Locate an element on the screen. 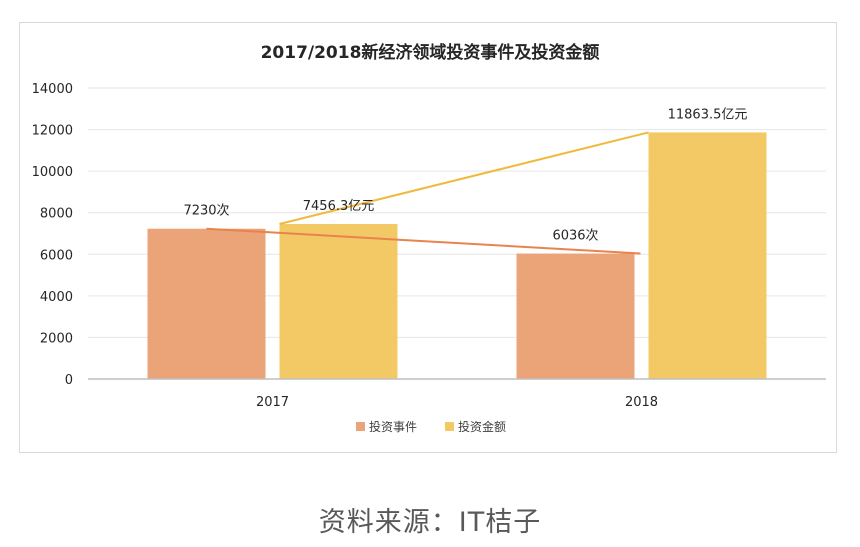 The height and width of the screenshot is (547, 860). source-caption: 资料来源：IT桔子 is located at coordinates (430, 522).